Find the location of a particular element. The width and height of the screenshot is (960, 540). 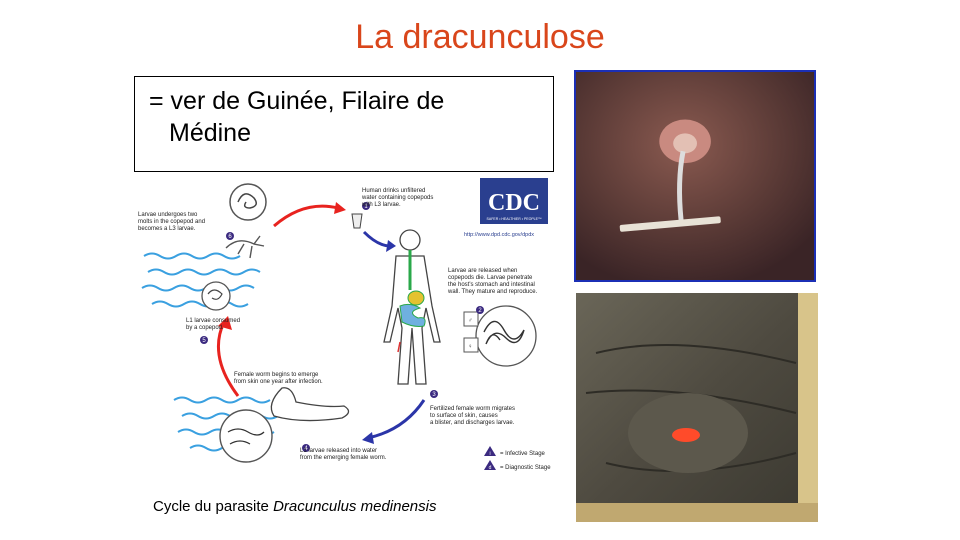

diagnostic-stage-icon is located at coordinates (490, 465).